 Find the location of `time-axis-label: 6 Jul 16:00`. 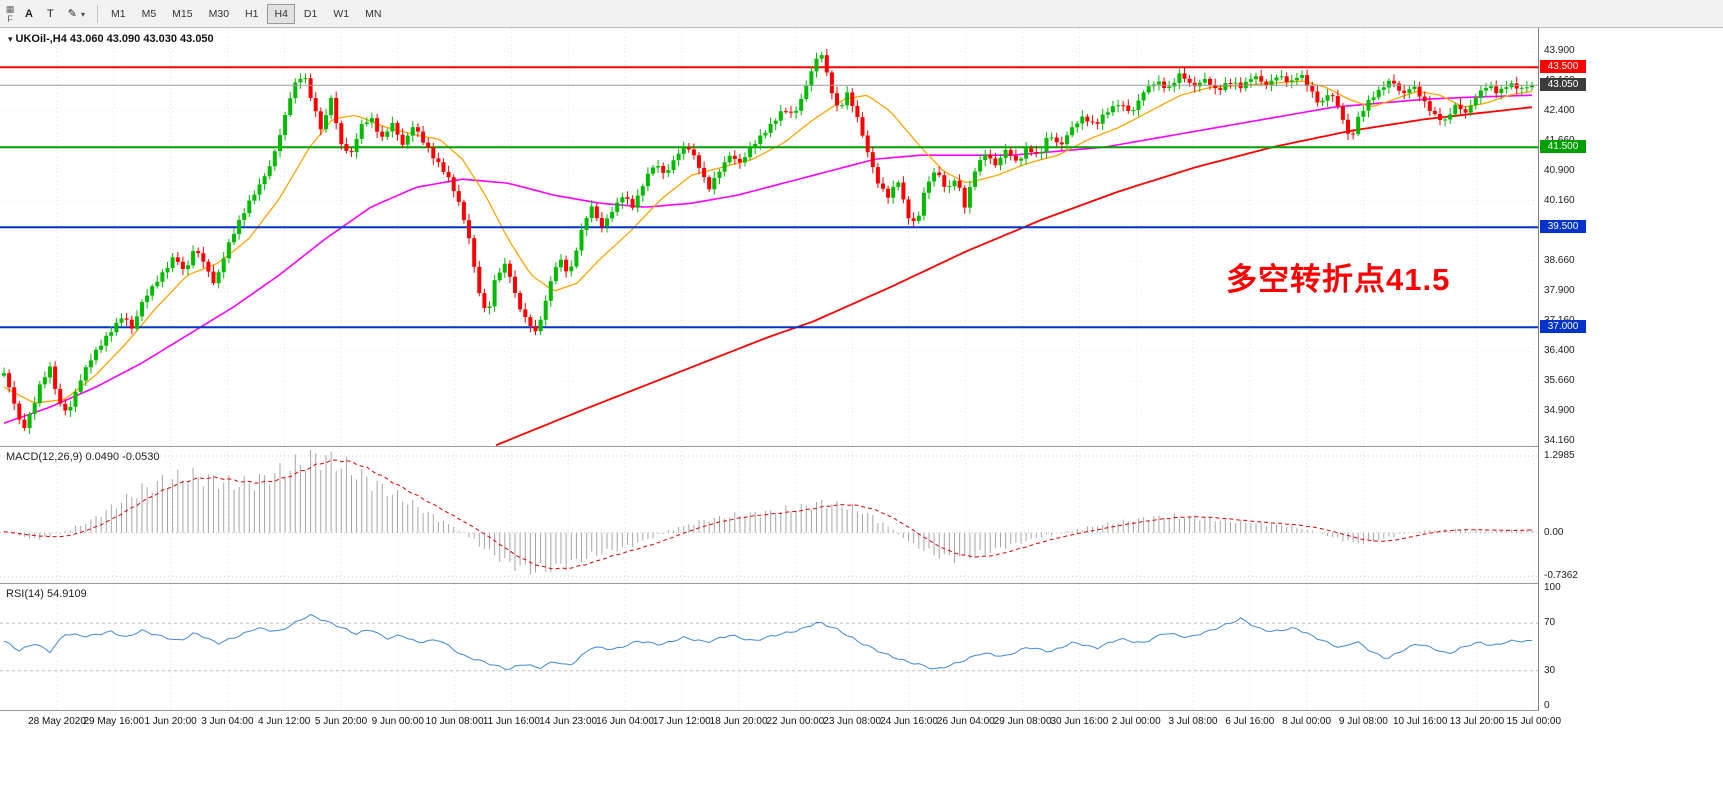

time-axis-label: 6 Jul 16:00 is located at coordinates (1250, 721).